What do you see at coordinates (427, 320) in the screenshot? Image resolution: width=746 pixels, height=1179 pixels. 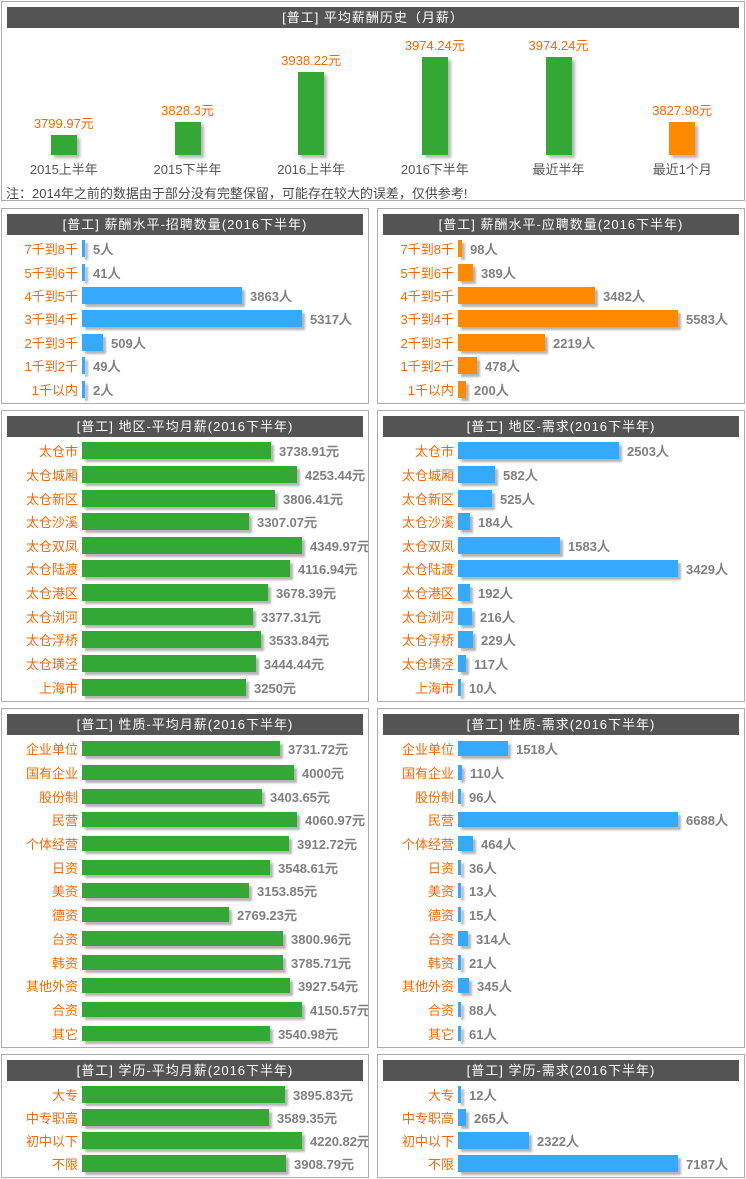 I see `bar-category-label: 3千到4千` at bounding box center [427, 320].